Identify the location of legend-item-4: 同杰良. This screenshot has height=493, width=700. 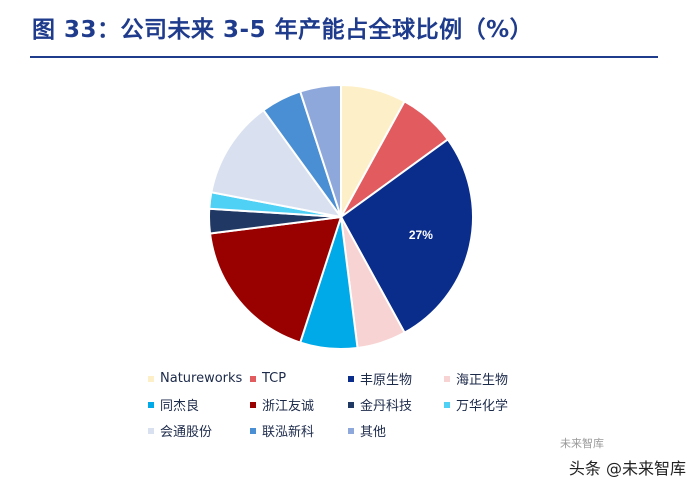
(197, 405).